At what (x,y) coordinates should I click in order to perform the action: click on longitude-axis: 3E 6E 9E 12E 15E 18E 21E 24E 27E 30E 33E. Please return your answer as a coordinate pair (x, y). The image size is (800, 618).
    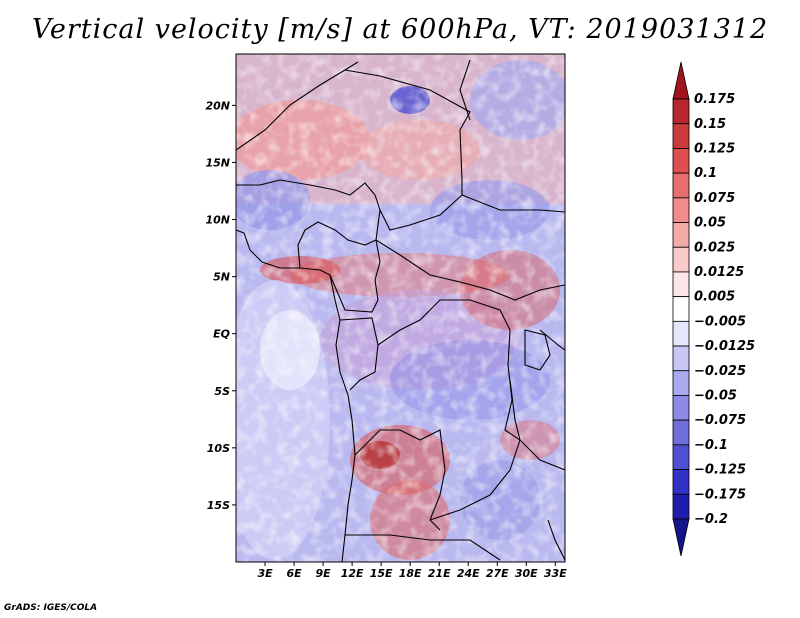
    Looking at the image, I should click on (412, 571).